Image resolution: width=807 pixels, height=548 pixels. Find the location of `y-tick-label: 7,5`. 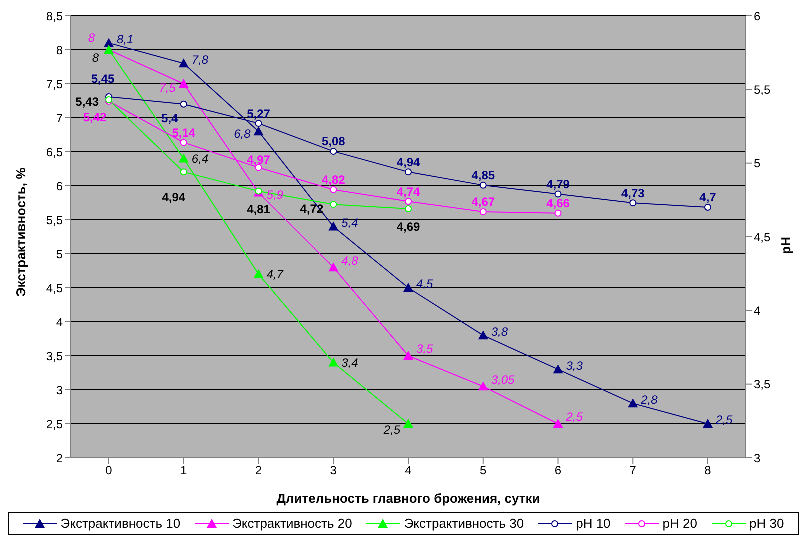

y-tick-label: 7,5 is located at coordinates (55, 84).